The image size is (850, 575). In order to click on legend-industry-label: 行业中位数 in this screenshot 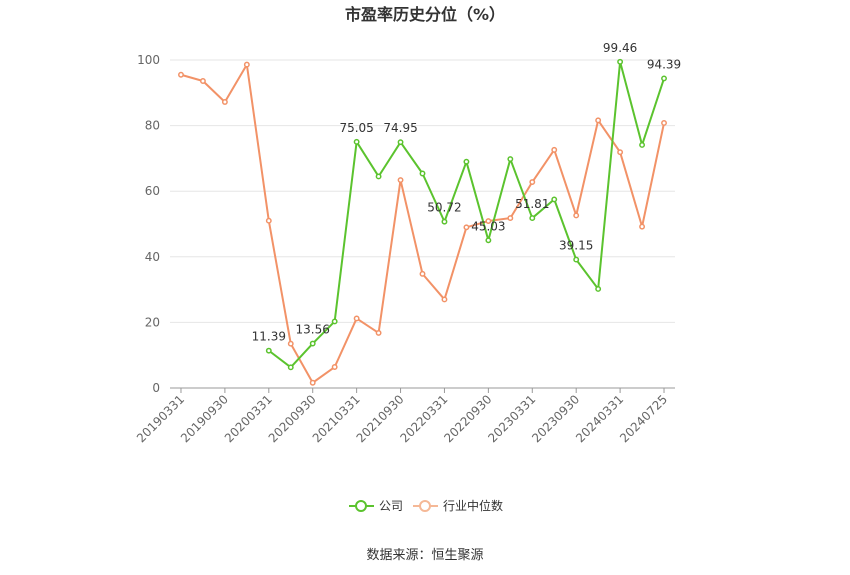, I will do `click(473, 505)`.